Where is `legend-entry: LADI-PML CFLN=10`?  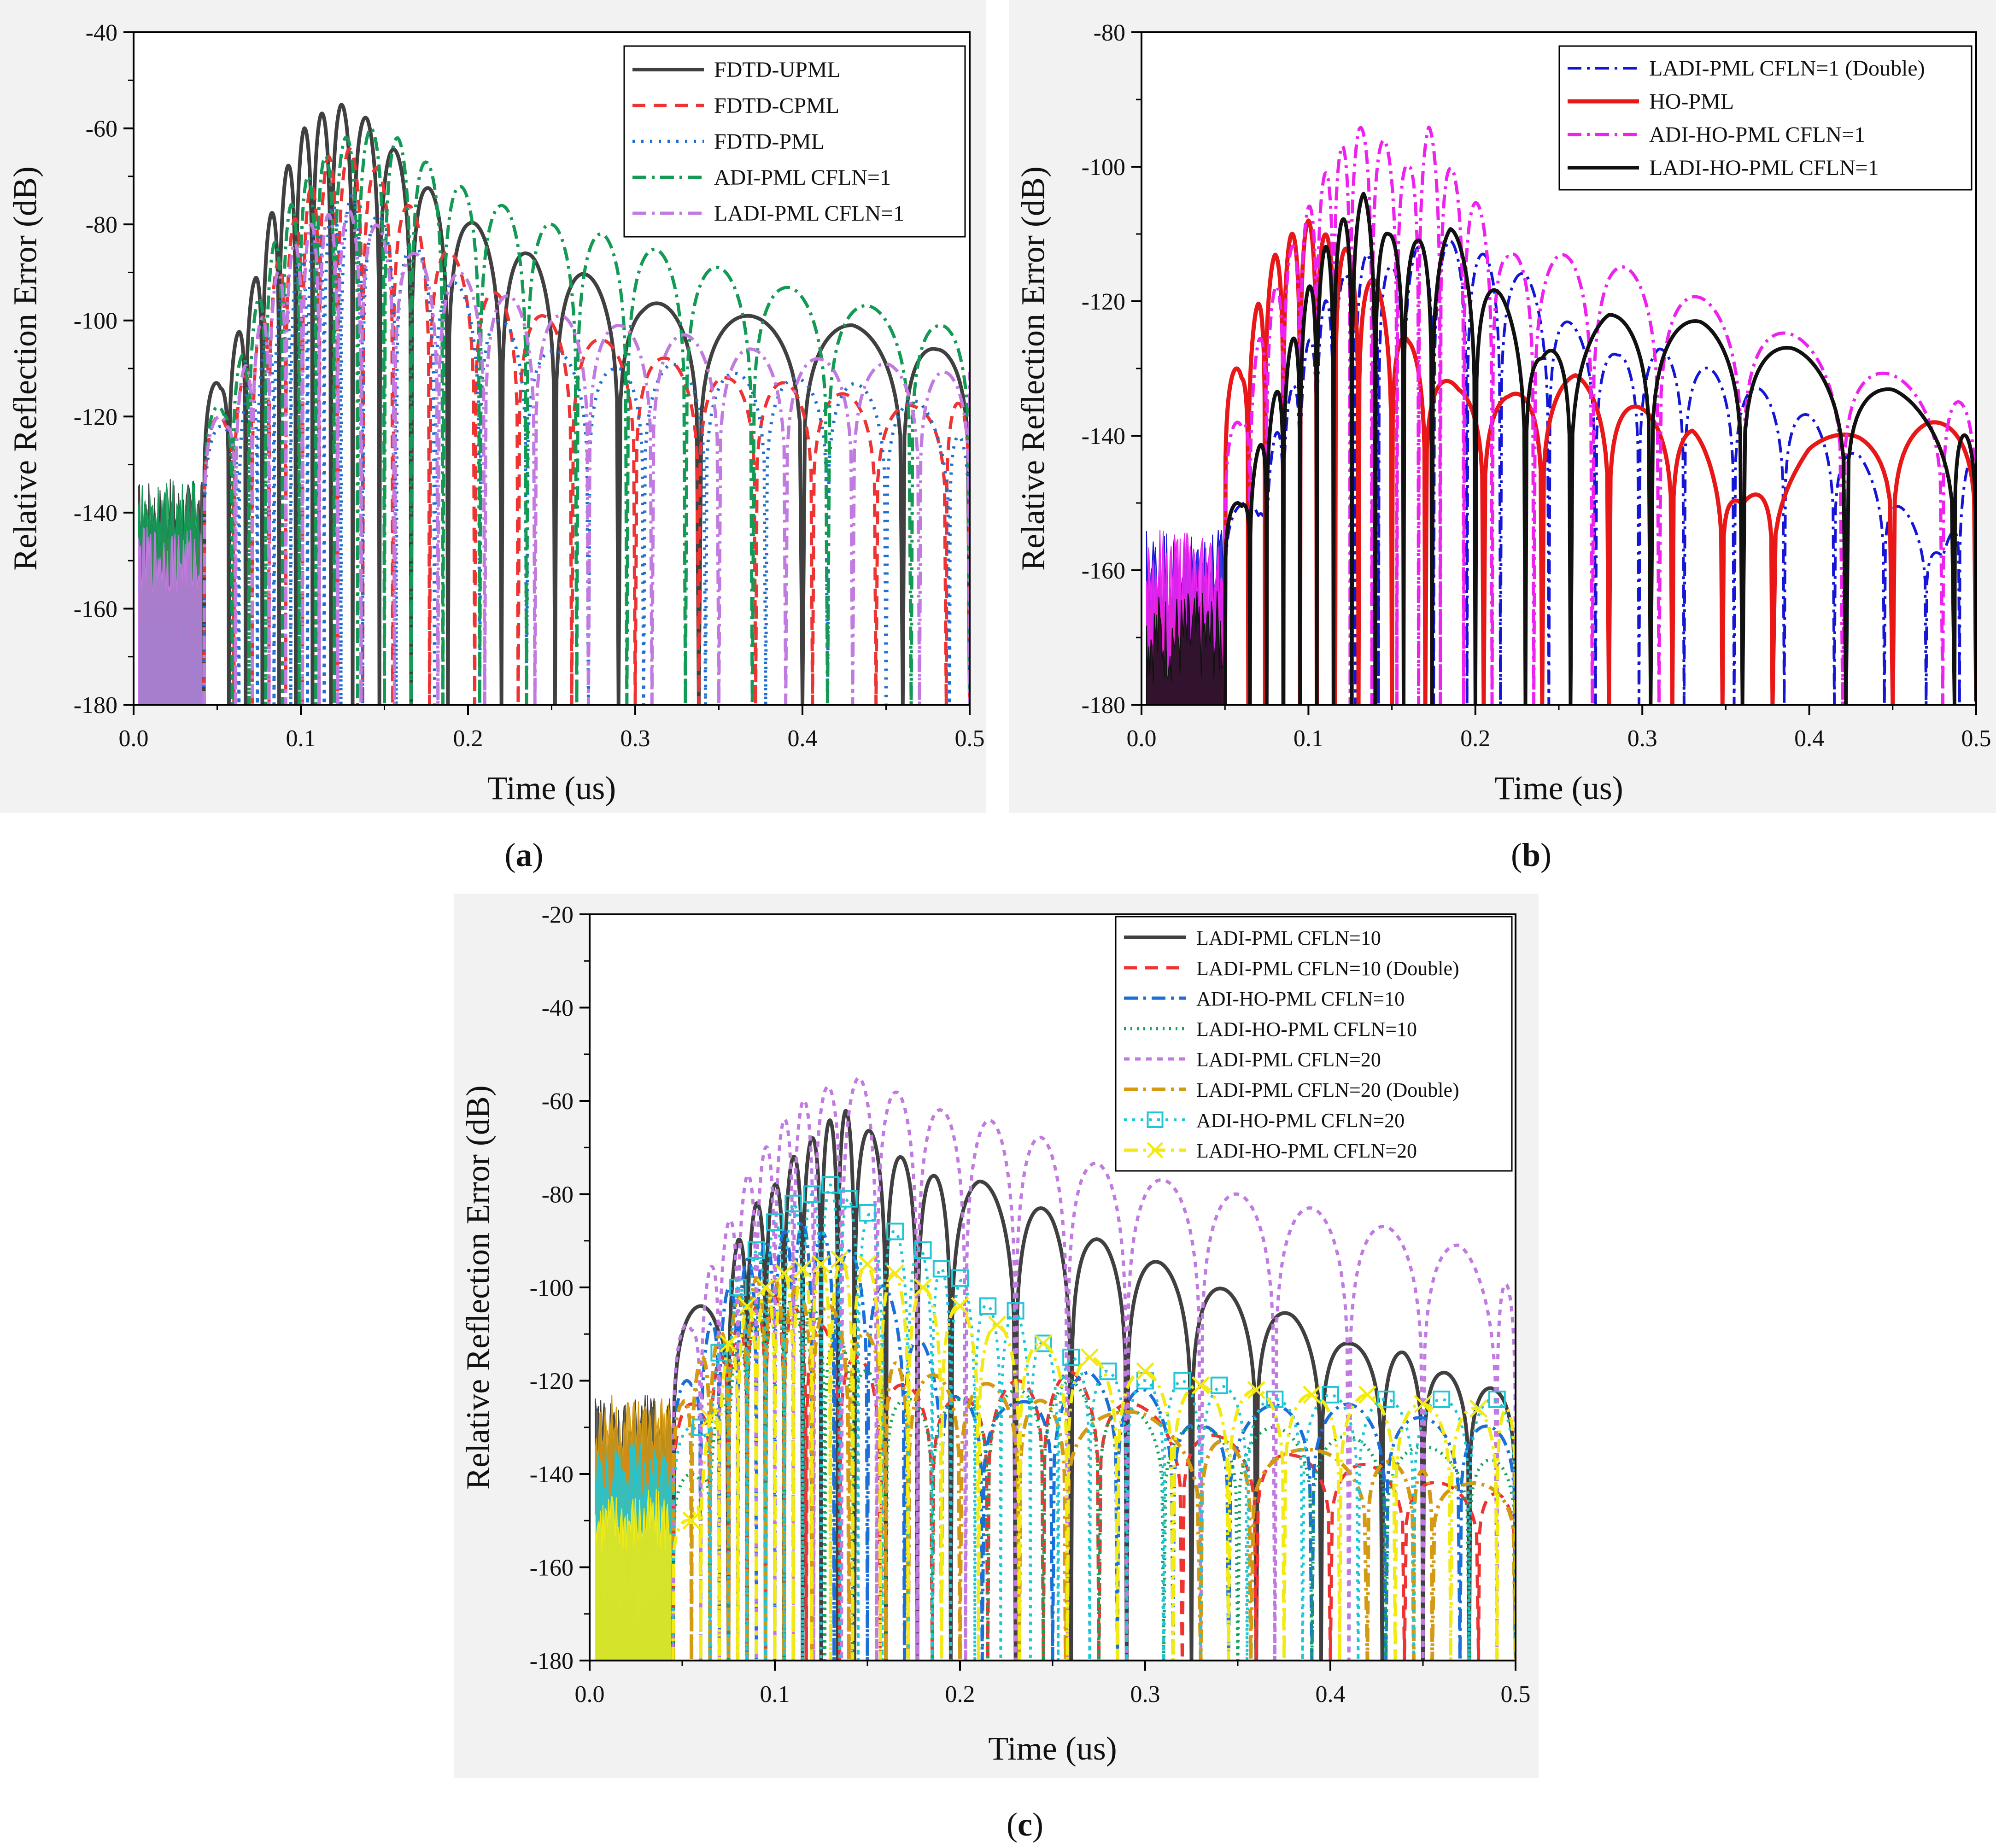
legend-entry: LADI-PML CFLN=10 is located at coordinates (1289, 938).